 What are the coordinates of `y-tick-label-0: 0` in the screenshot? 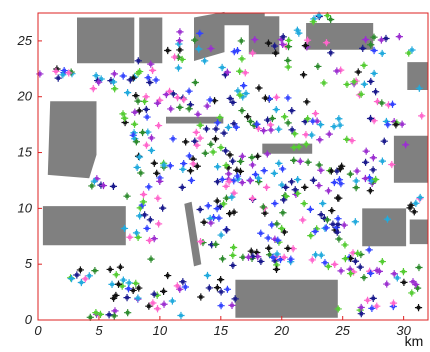 It's located at (29, 319).